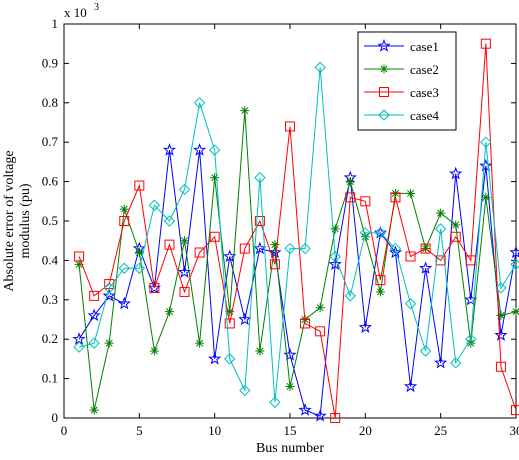 The width and height of the screenshot is (519, 460). Describe the element at coordinates (64, 430) in the screenshot. I see `x-tick-label: 0` at that location.